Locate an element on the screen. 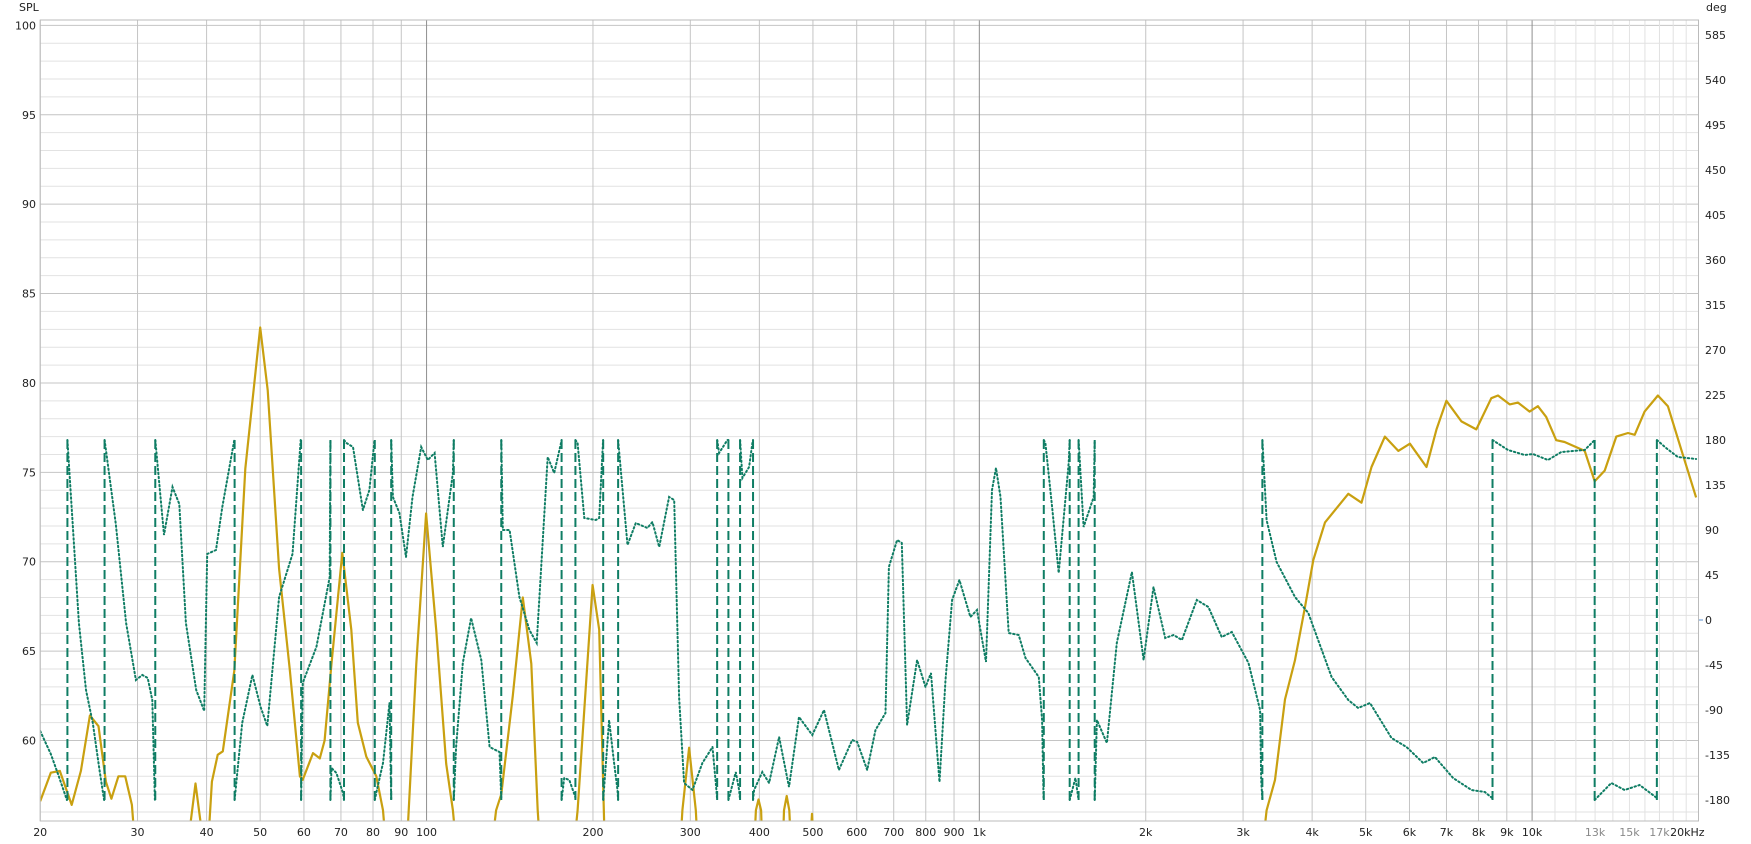 Image resolution: width=1751 pixels, height=844 pixels. right-tick-label: -45 is located at coordinates (1714, 665).